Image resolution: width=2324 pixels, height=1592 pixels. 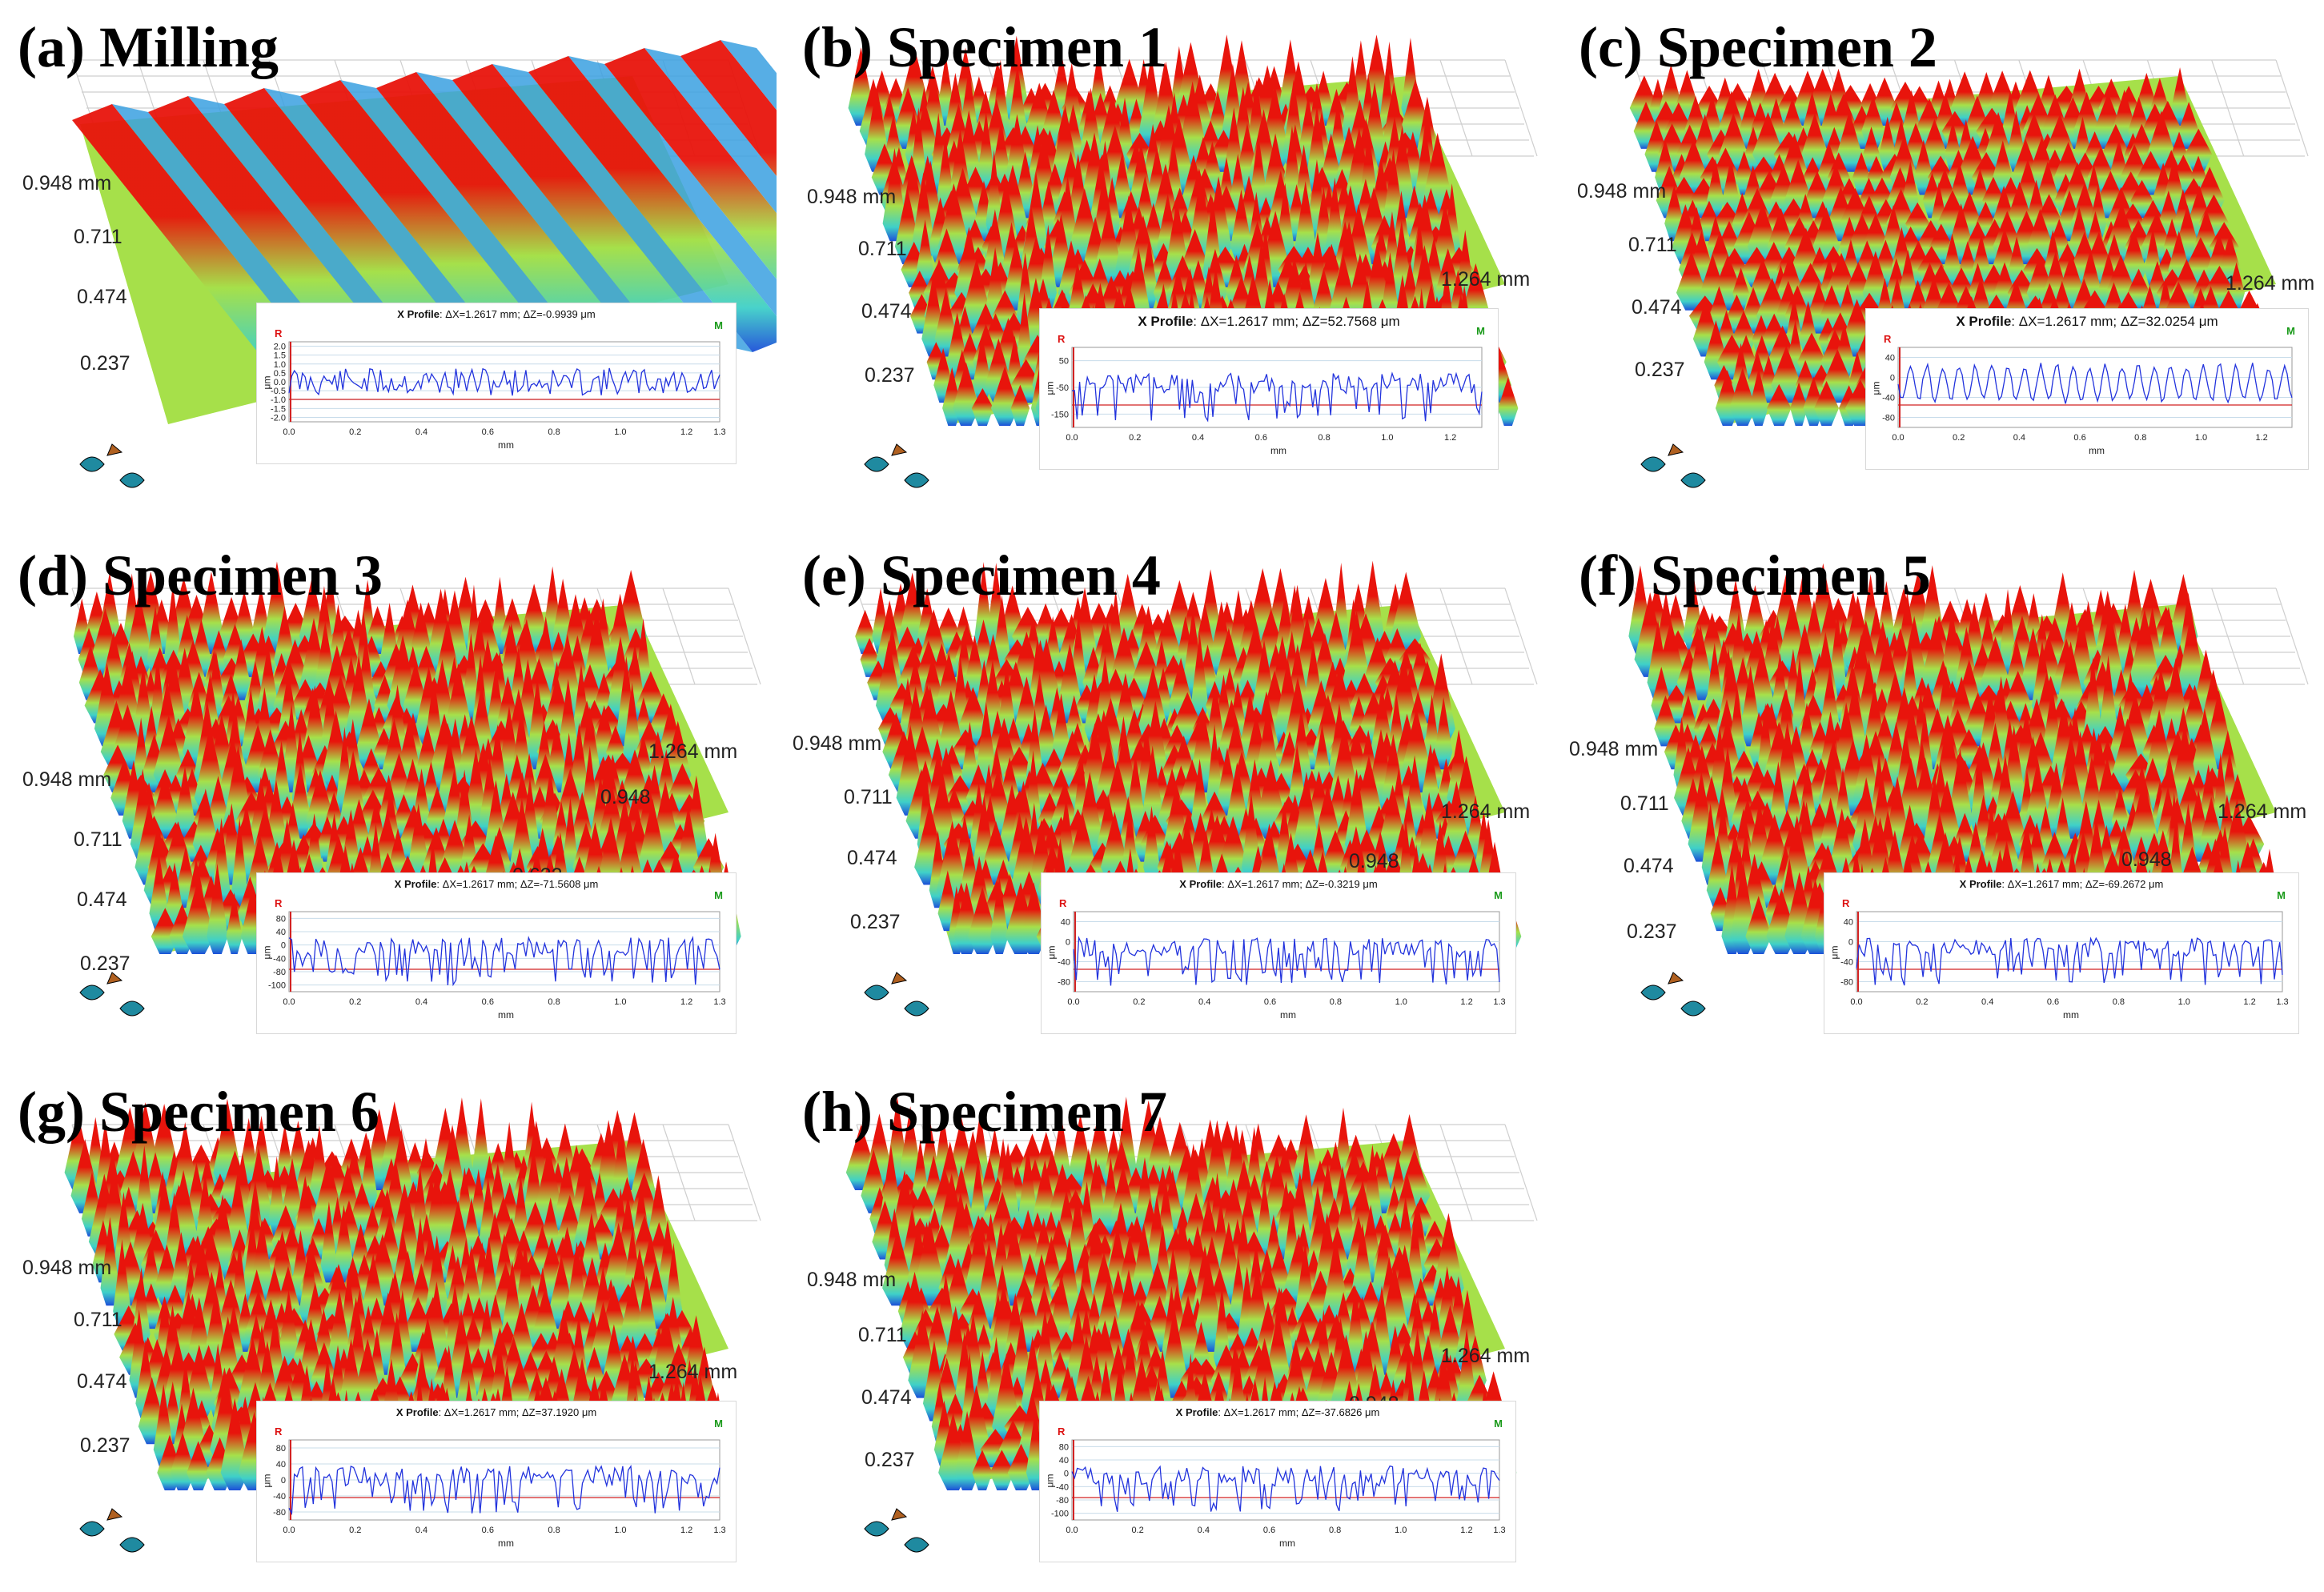 What do you see at coordinates (1278, 884) in the screenshot?
I see `profile-title: X Profile: ΔX=1.2617 mm; ΔZ=-0.3219 μm` at bounding box center [1278, 884].